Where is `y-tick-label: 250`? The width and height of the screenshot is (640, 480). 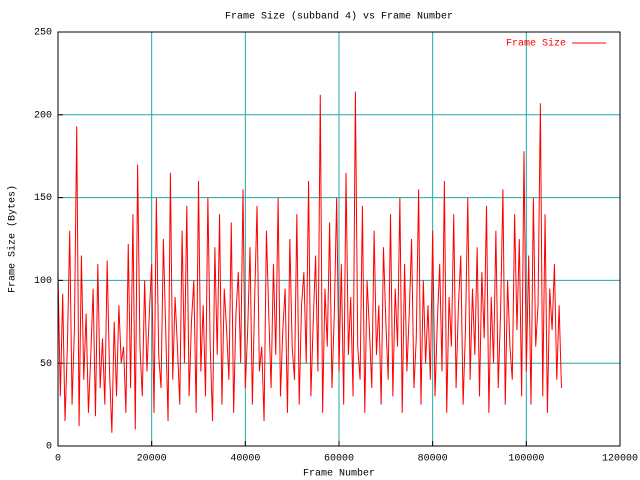 y-tick-label: 250 is located at coordinates (43, 33).